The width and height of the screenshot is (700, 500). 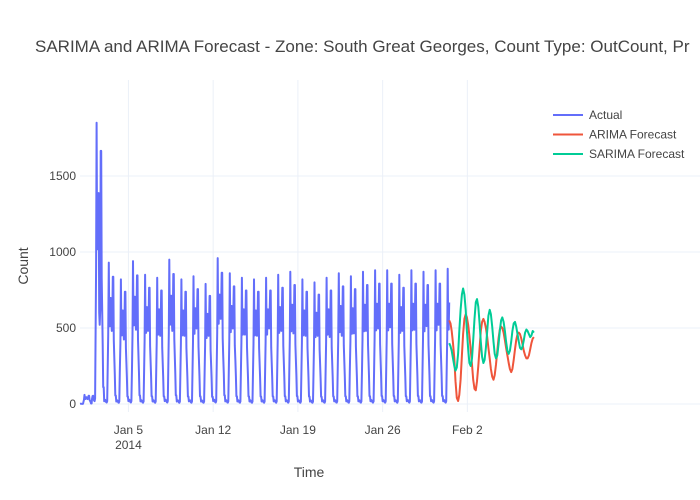 What do you see at coordinates (491, 329) in the screenshot?
I see `series-line-sarima-forecast` at bounding box center [491, 329].